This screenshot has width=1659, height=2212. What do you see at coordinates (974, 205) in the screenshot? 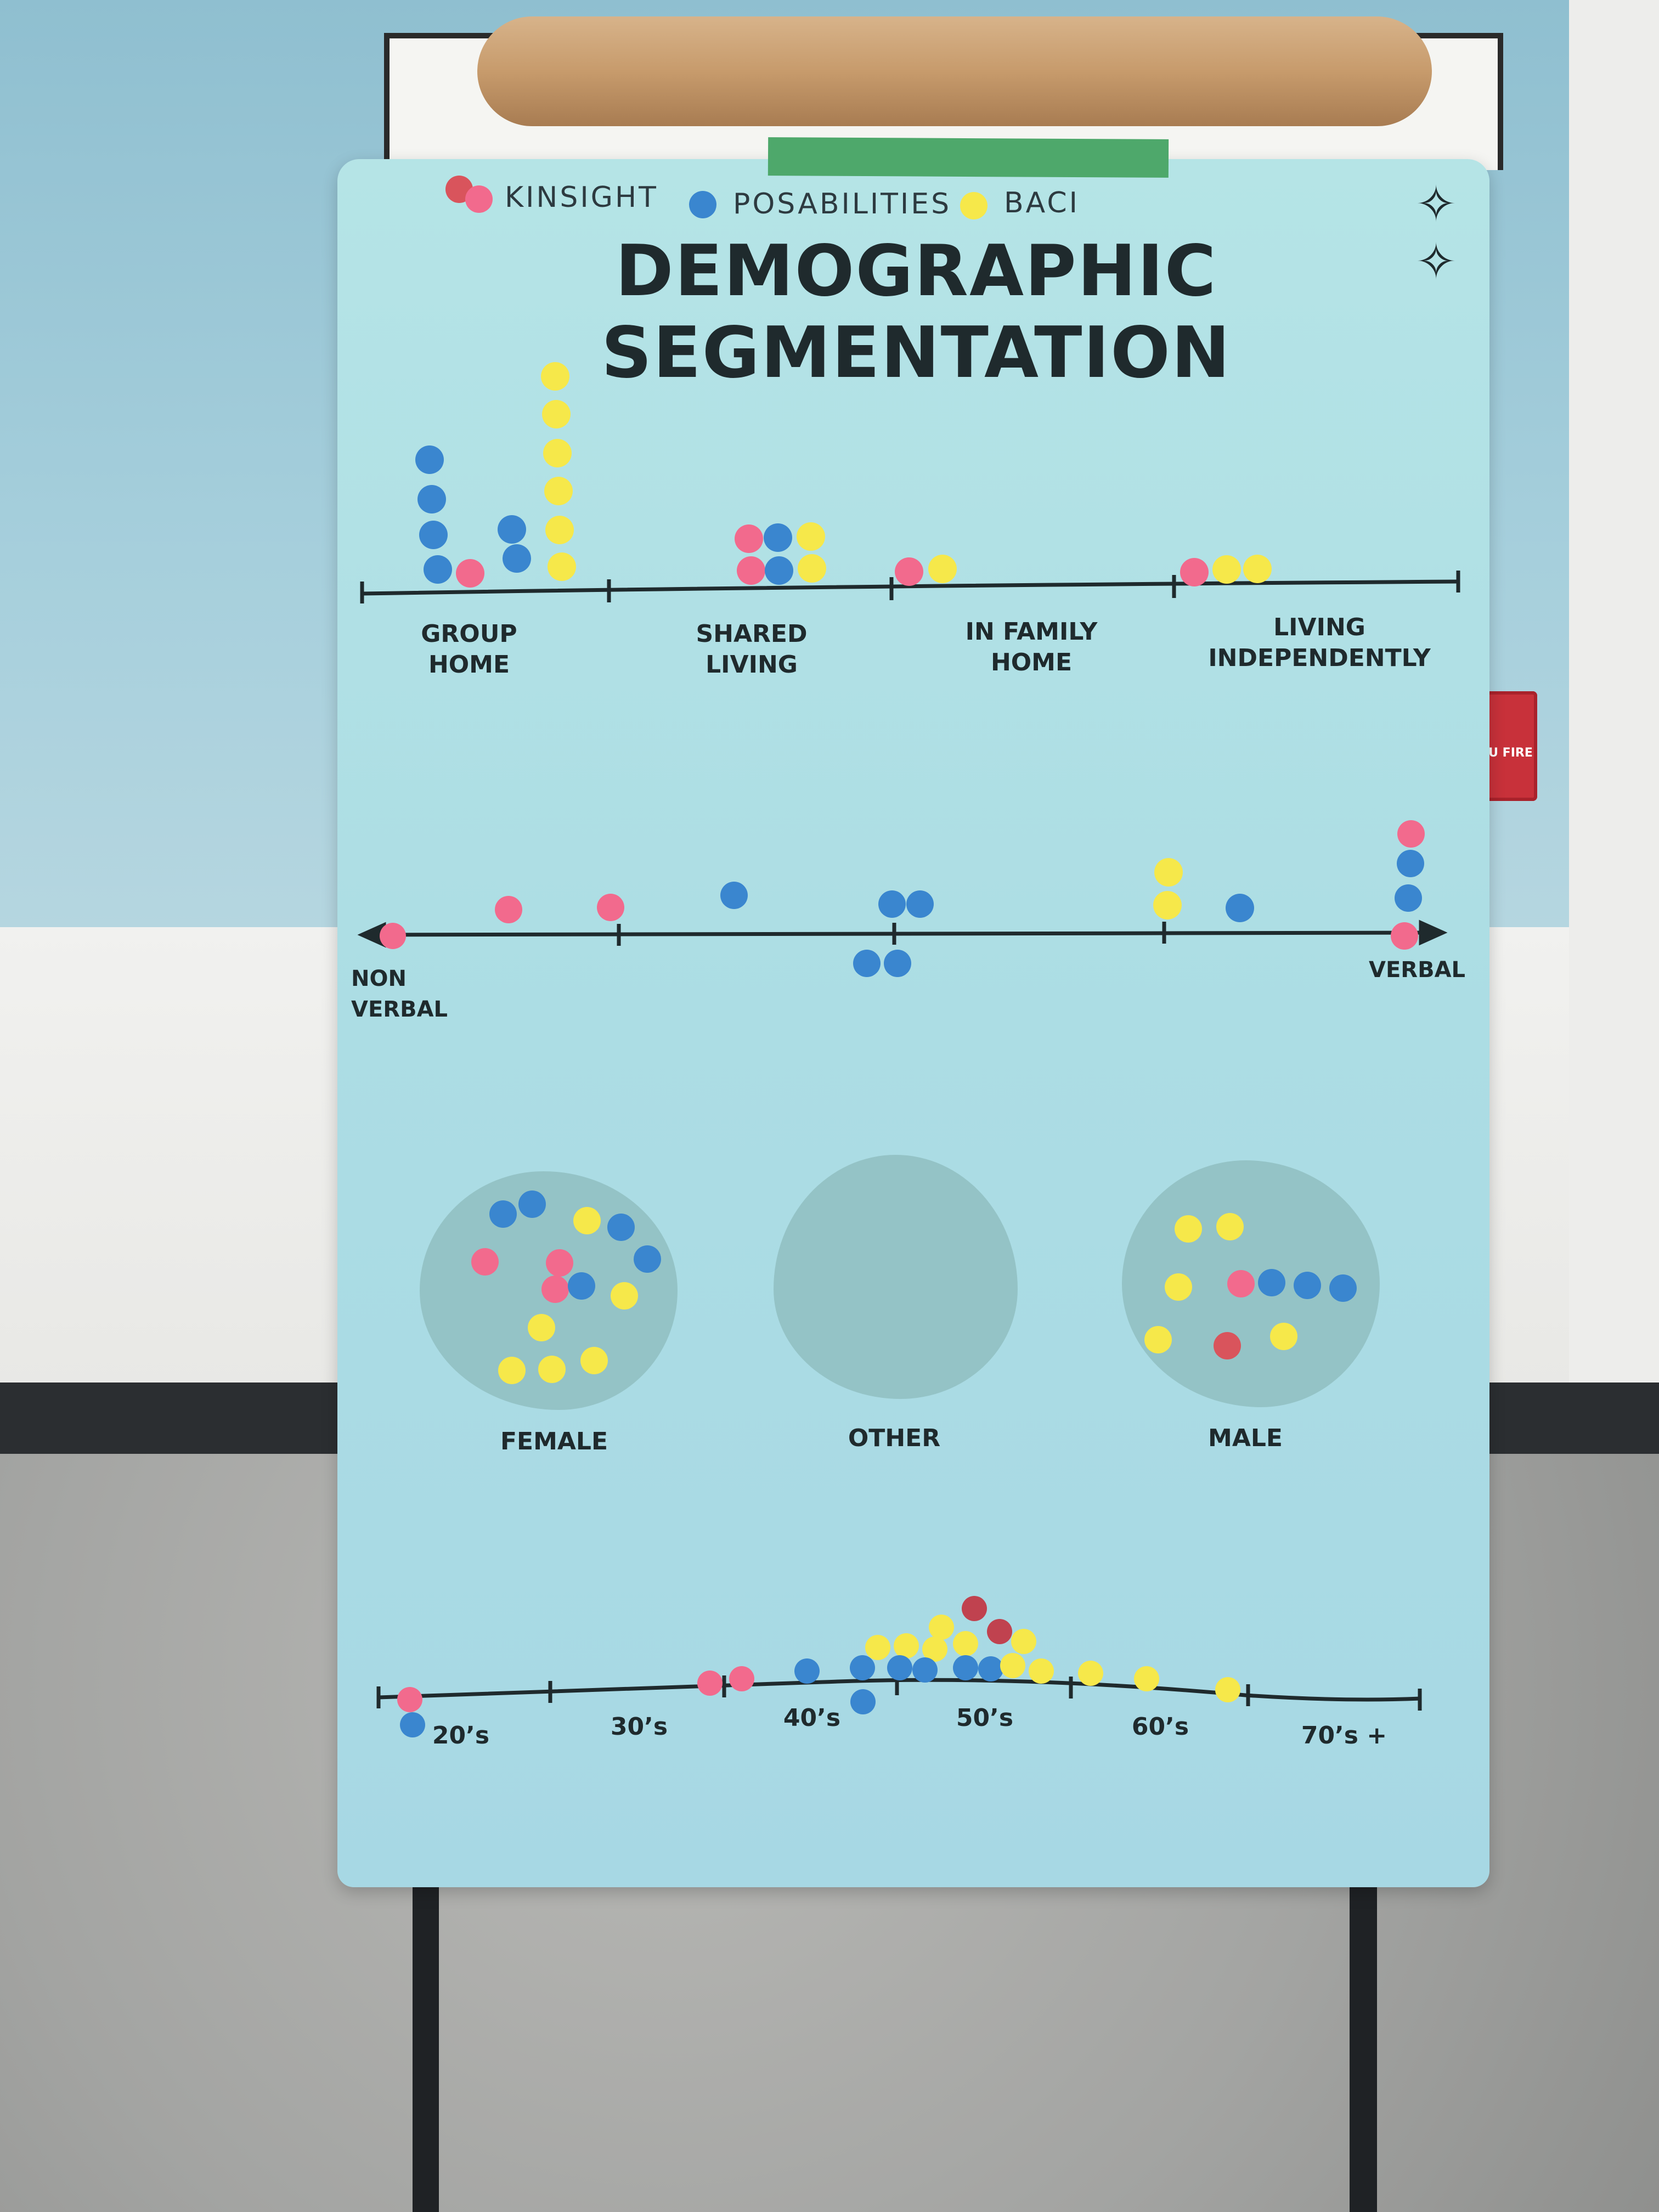
I see `legend-dot-baci` at bounding box center [974, 205].